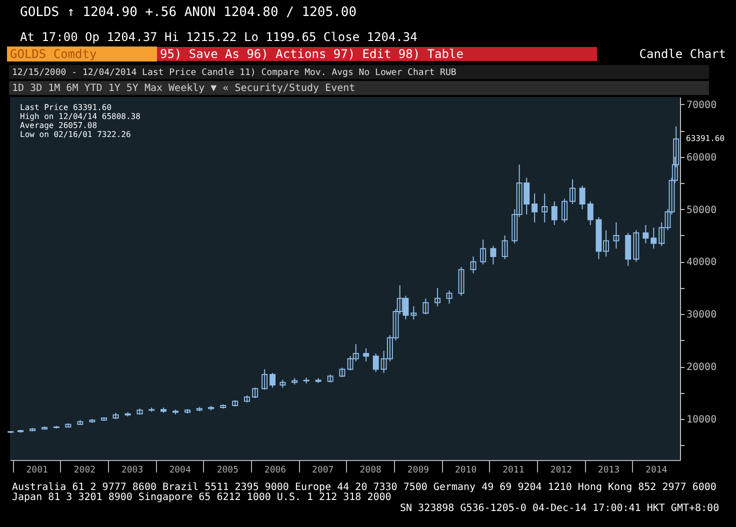 The height and width of the screenshot is (527, 736). Describe the element at coordinates (312, 54) in the screenshot. I see `text: 95) Save As 96) Actions 97) Edit 98) Table` at that location.